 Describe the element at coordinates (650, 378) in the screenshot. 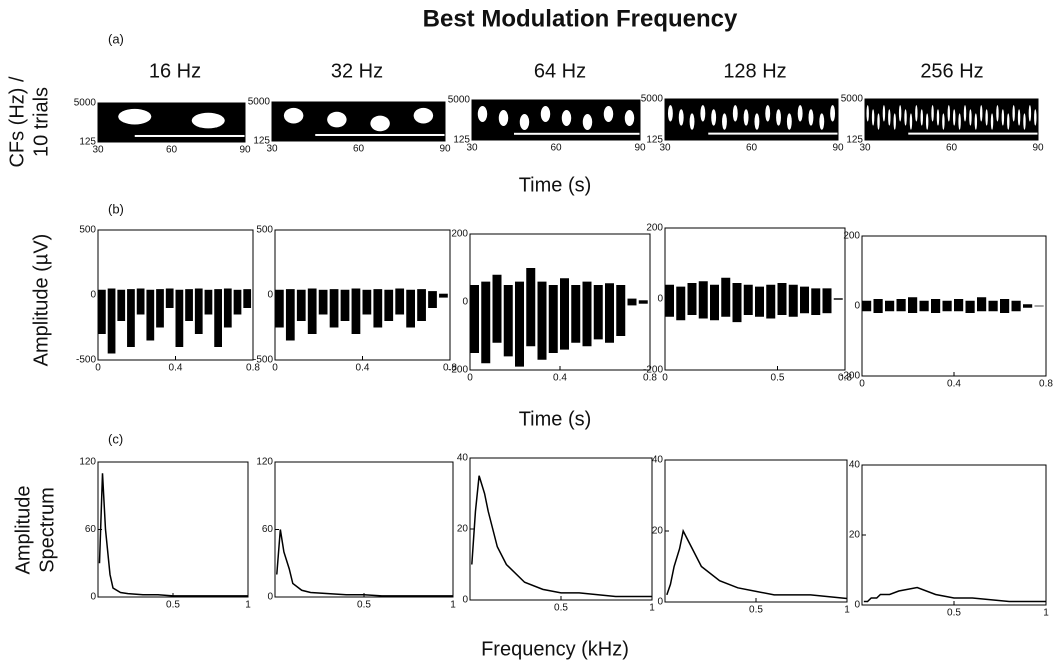

I see `x-tick-label: 0.8` at that location.